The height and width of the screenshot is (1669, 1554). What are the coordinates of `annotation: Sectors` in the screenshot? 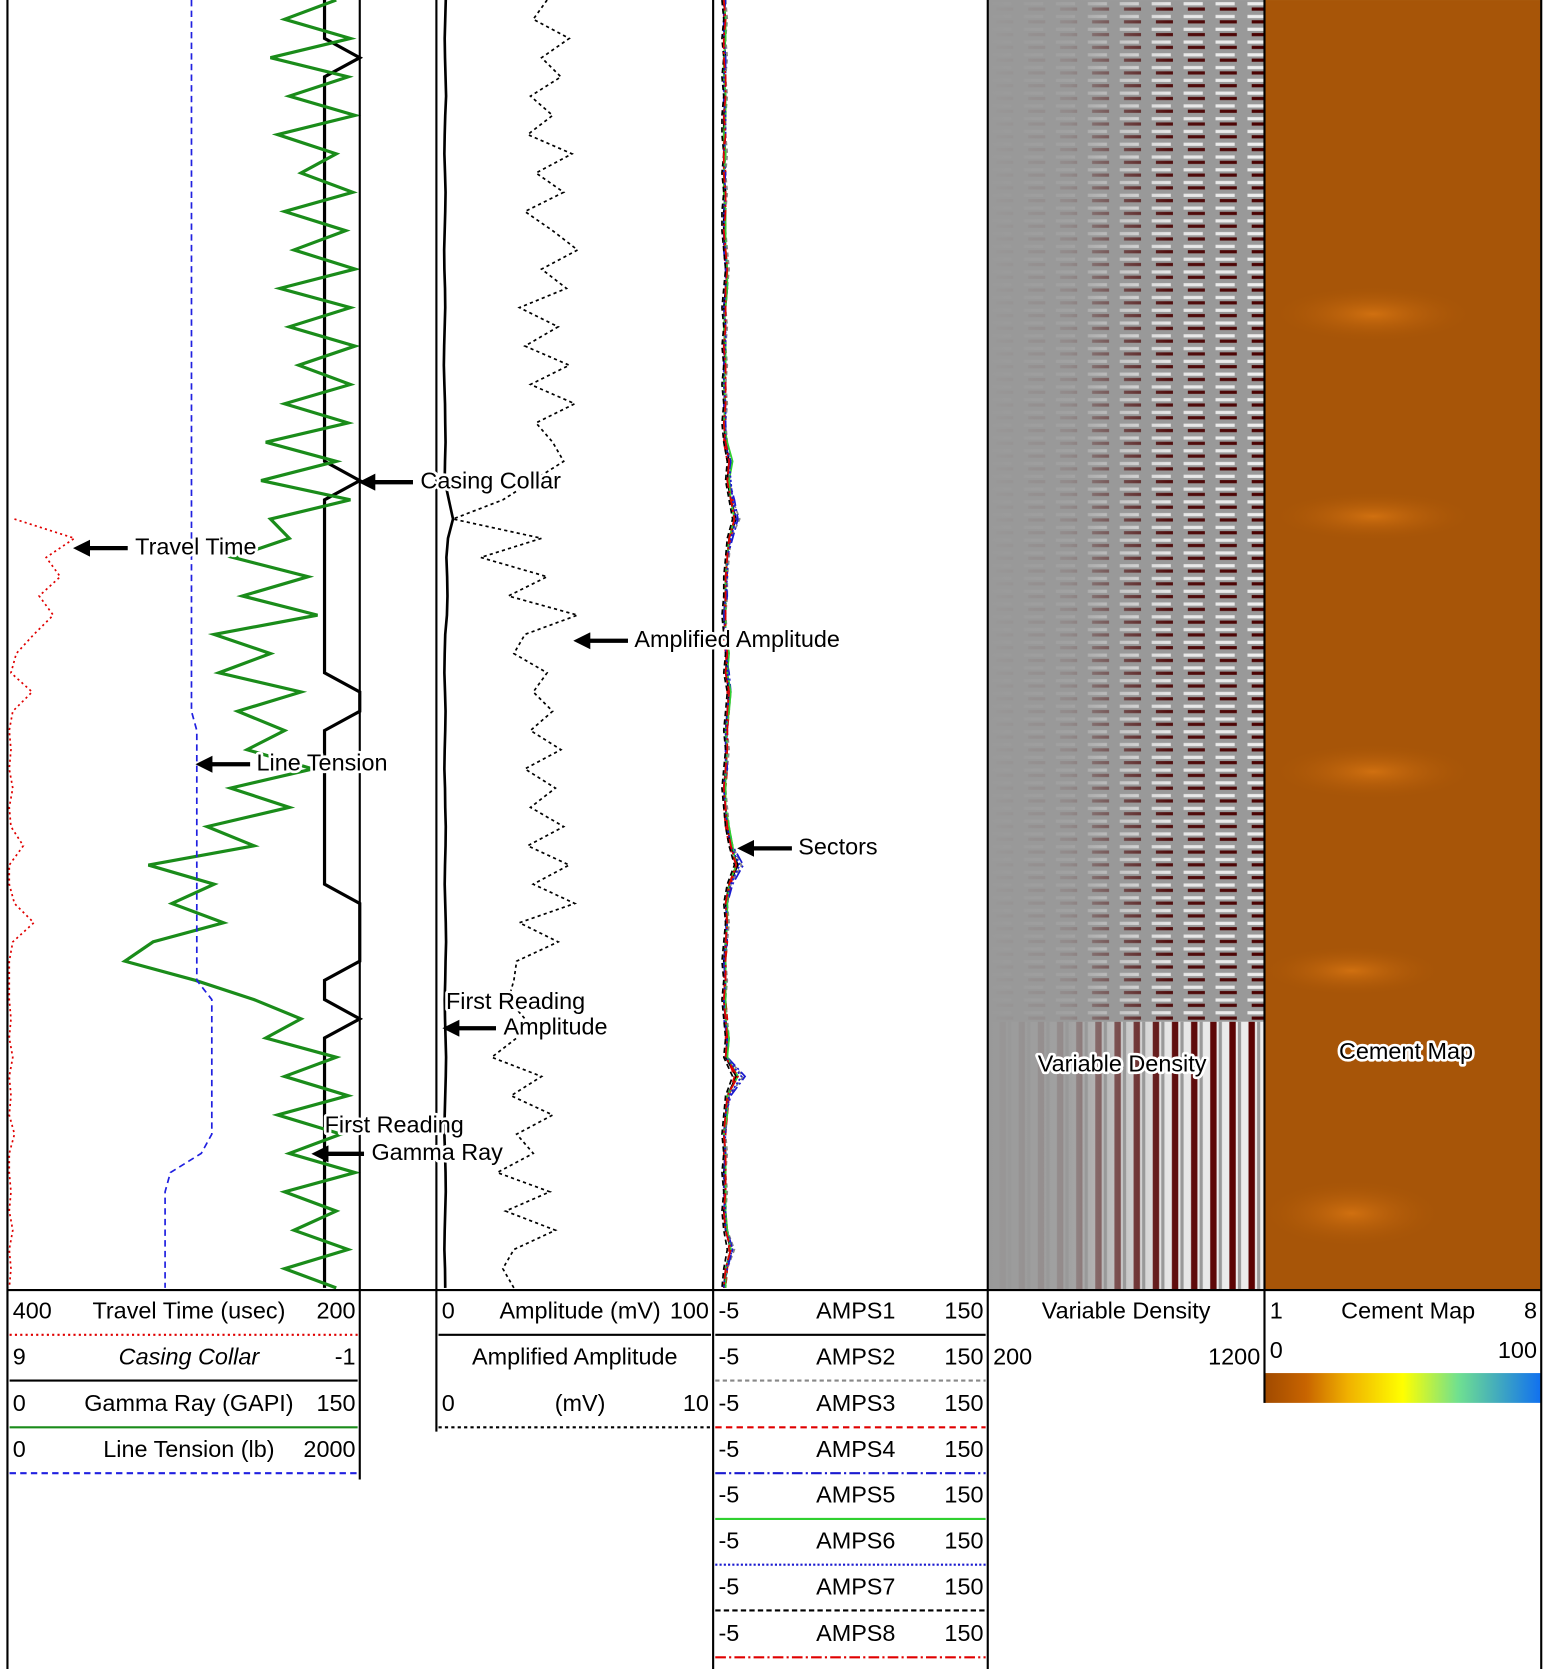 It's located at (837, 847).